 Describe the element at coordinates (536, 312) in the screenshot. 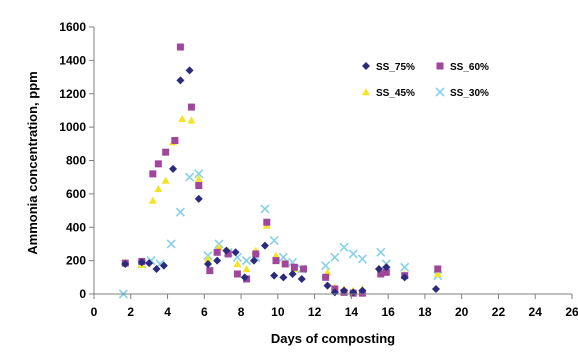

I see `x-tick-label: 24` at that location.